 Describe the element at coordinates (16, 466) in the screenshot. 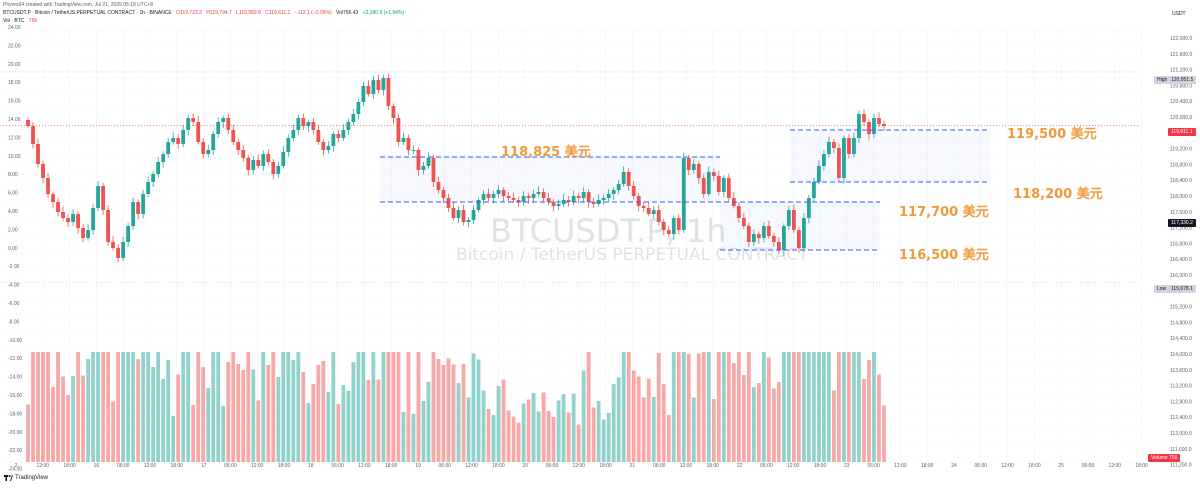

I see `time-axis-tick-label: 2` at that location.